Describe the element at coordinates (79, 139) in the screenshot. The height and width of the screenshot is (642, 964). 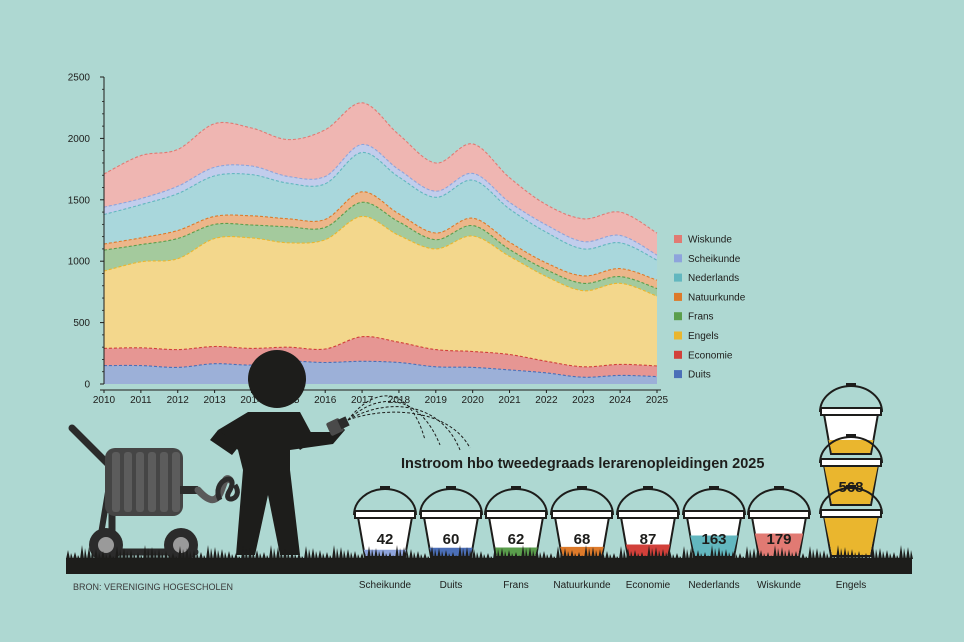
I see `y-tick-label: 2000` at that location.